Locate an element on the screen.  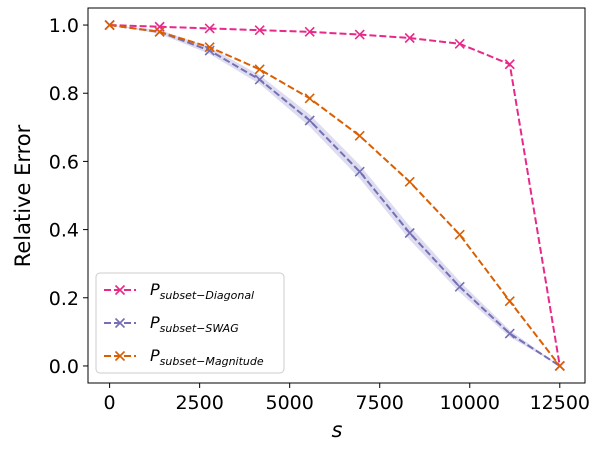
legend-label-diagonal: Psubset−Diagonal is located at coordinates (202, 291).